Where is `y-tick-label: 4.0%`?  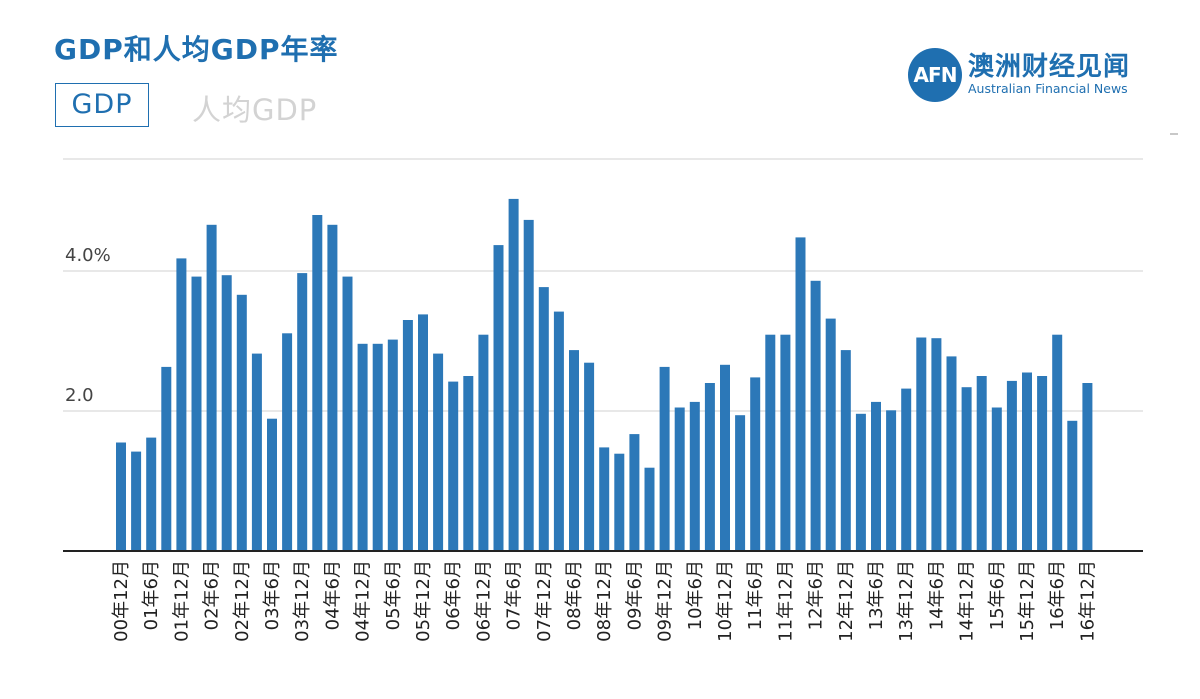 y-tick-label: 4.0% is located at coordinates (88, 255).